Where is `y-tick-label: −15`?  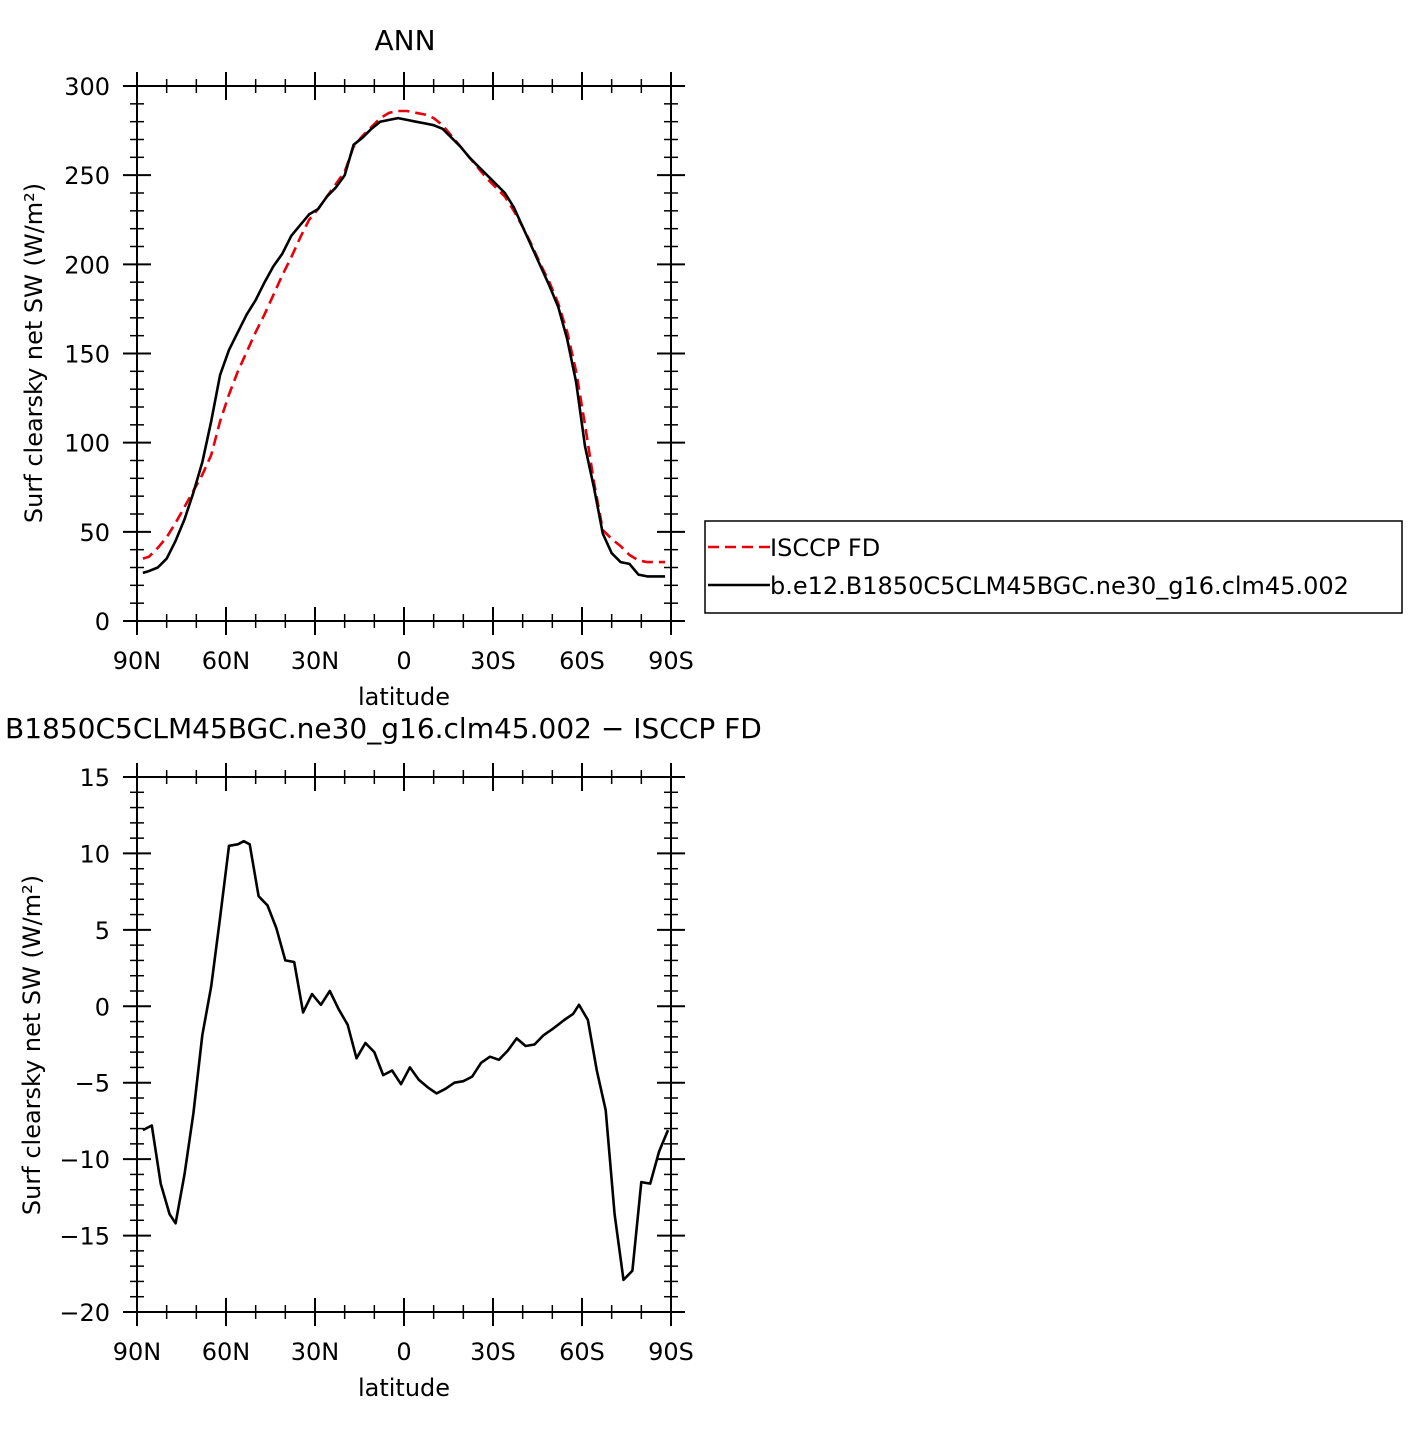
y-tick-label: −15 is located at coordinates (84, 1237).